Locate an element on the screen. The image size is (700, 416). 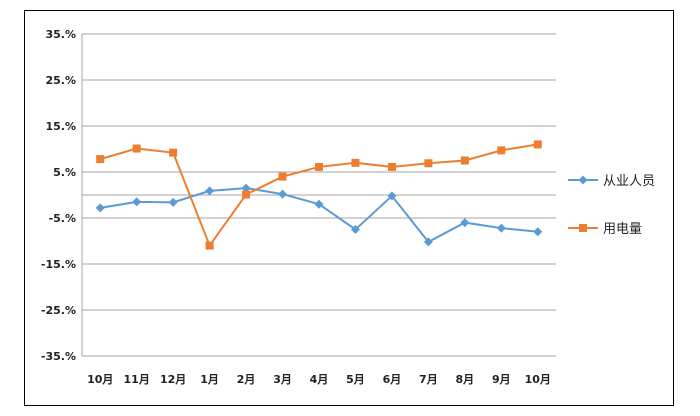
x-tick-label: 6月 is located at coordinates (392, 379).